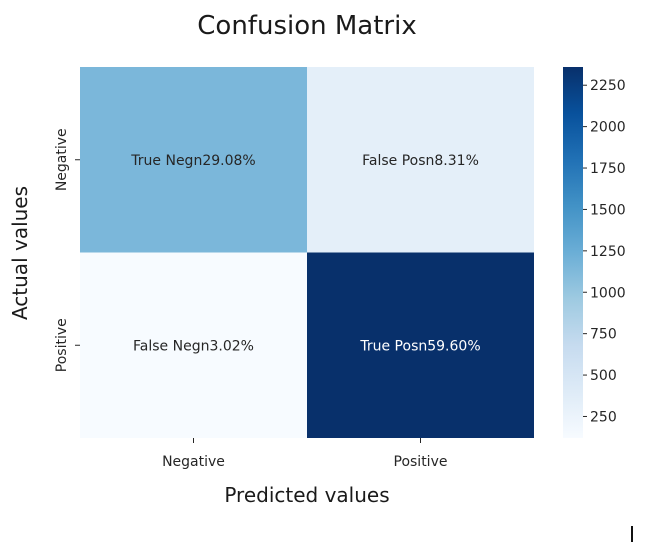  I want to click on cell-actual-negative-predicted-positive, so click(420, 160).